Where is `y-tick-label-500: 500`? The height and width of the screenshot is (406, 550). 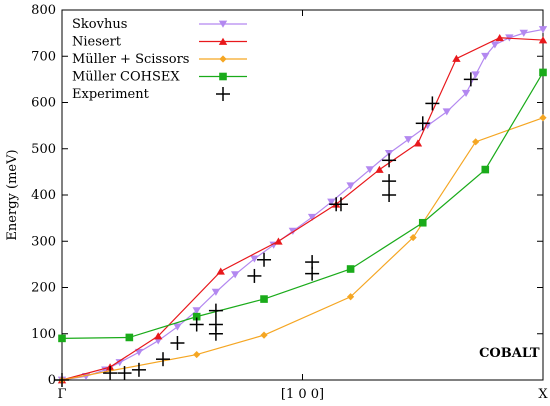
y-tick-label-500: 500 is located at coordinates (43, 149).